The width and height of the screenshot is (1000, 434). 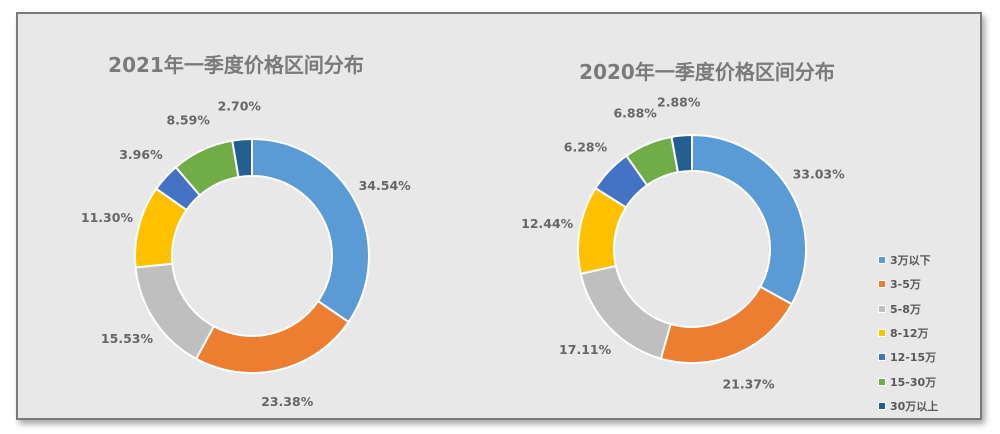 I want to click on legend-item: 8-12万, so click(x=908, y=333).